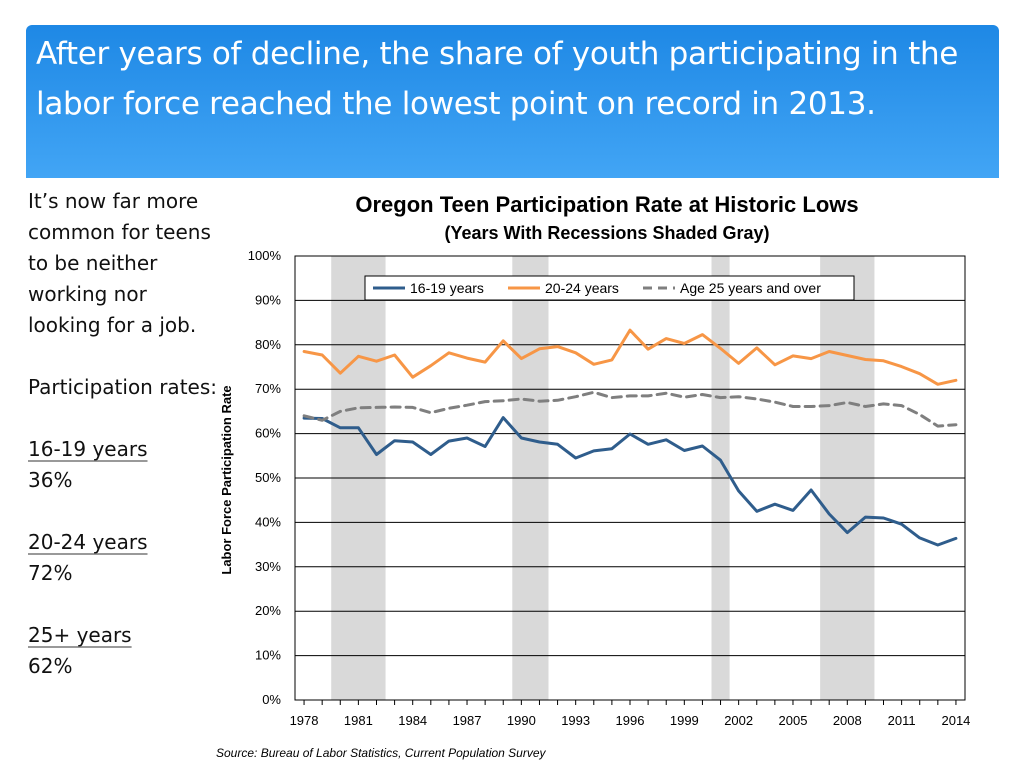 This screenshot has width=1024, height=768. I want to click on legend-label-0: 16-19 years, so click(447, 288).